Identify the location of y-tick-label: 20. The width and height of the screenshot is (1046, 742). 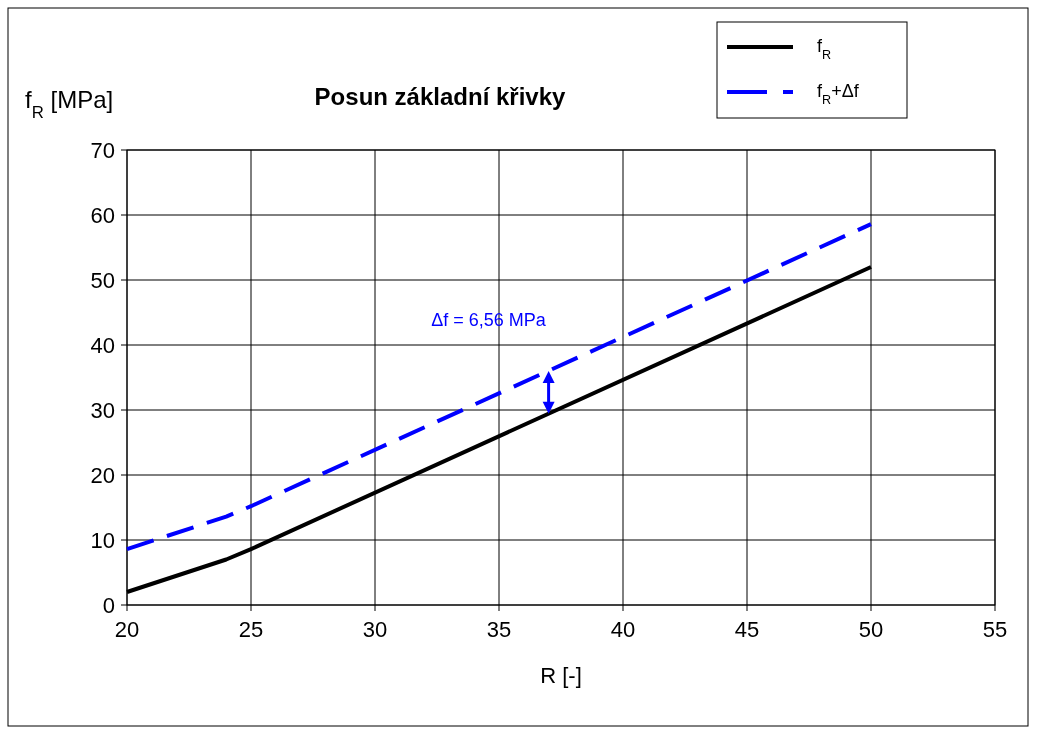
(102, 475).